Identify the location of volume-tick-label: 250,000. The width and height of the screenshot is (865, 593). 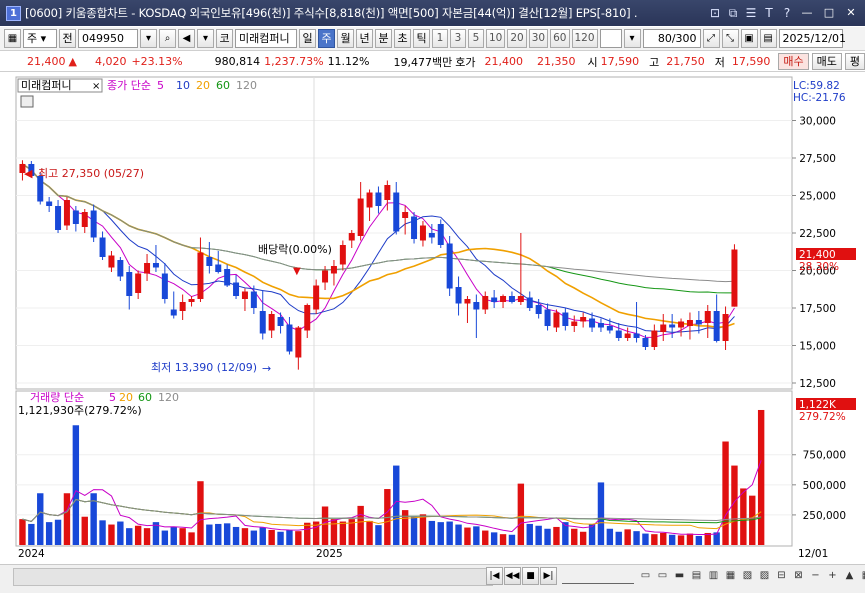
(824, 516).